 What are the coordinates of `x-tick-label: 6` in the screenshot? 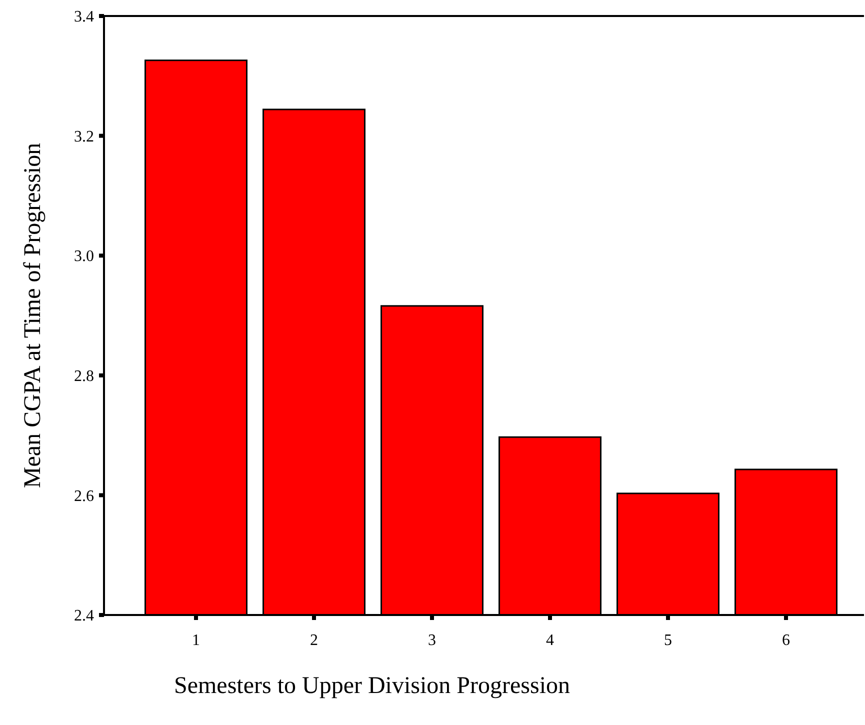 It's located at (786, 640).